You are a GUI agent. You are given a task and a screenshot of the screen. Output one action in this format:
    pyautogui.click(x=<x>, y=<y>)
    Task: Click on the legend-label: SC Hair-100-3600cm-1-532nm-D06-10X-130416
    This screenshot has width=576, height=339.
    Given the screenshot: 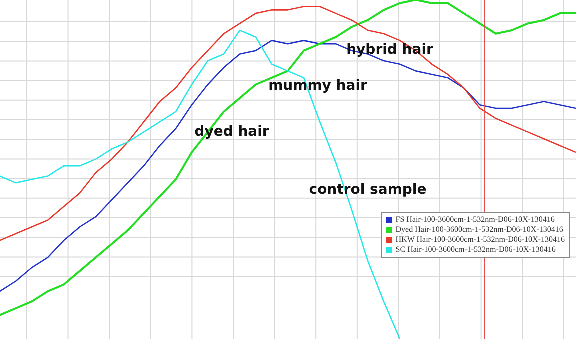 What is the action you would take?
    pyautogui.click(x=476, y=250)
    